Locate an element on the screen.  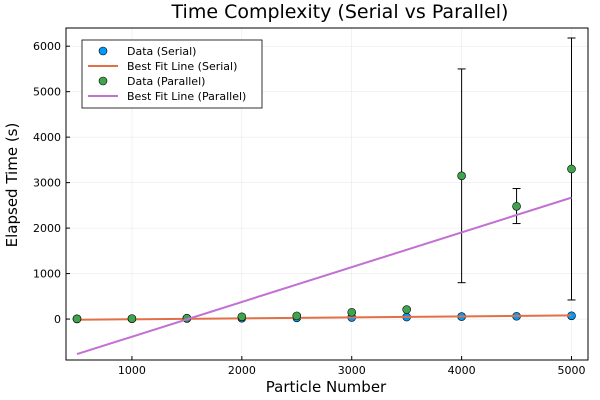
legend-entry-label: Best Fit Line (Serial) is located at coordinates (182, 66).